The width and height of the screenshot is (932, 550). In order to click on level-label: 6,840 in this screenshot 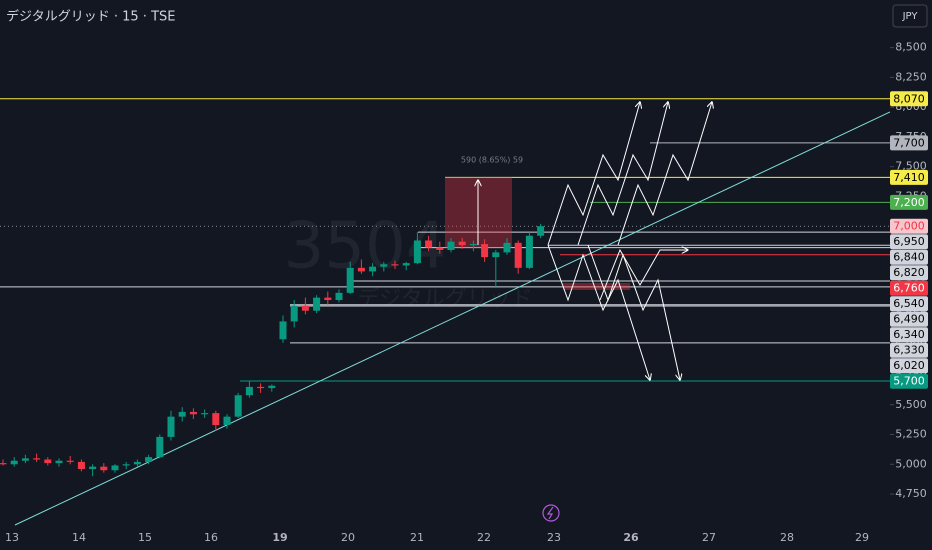, I will do `click(909, 257)`.